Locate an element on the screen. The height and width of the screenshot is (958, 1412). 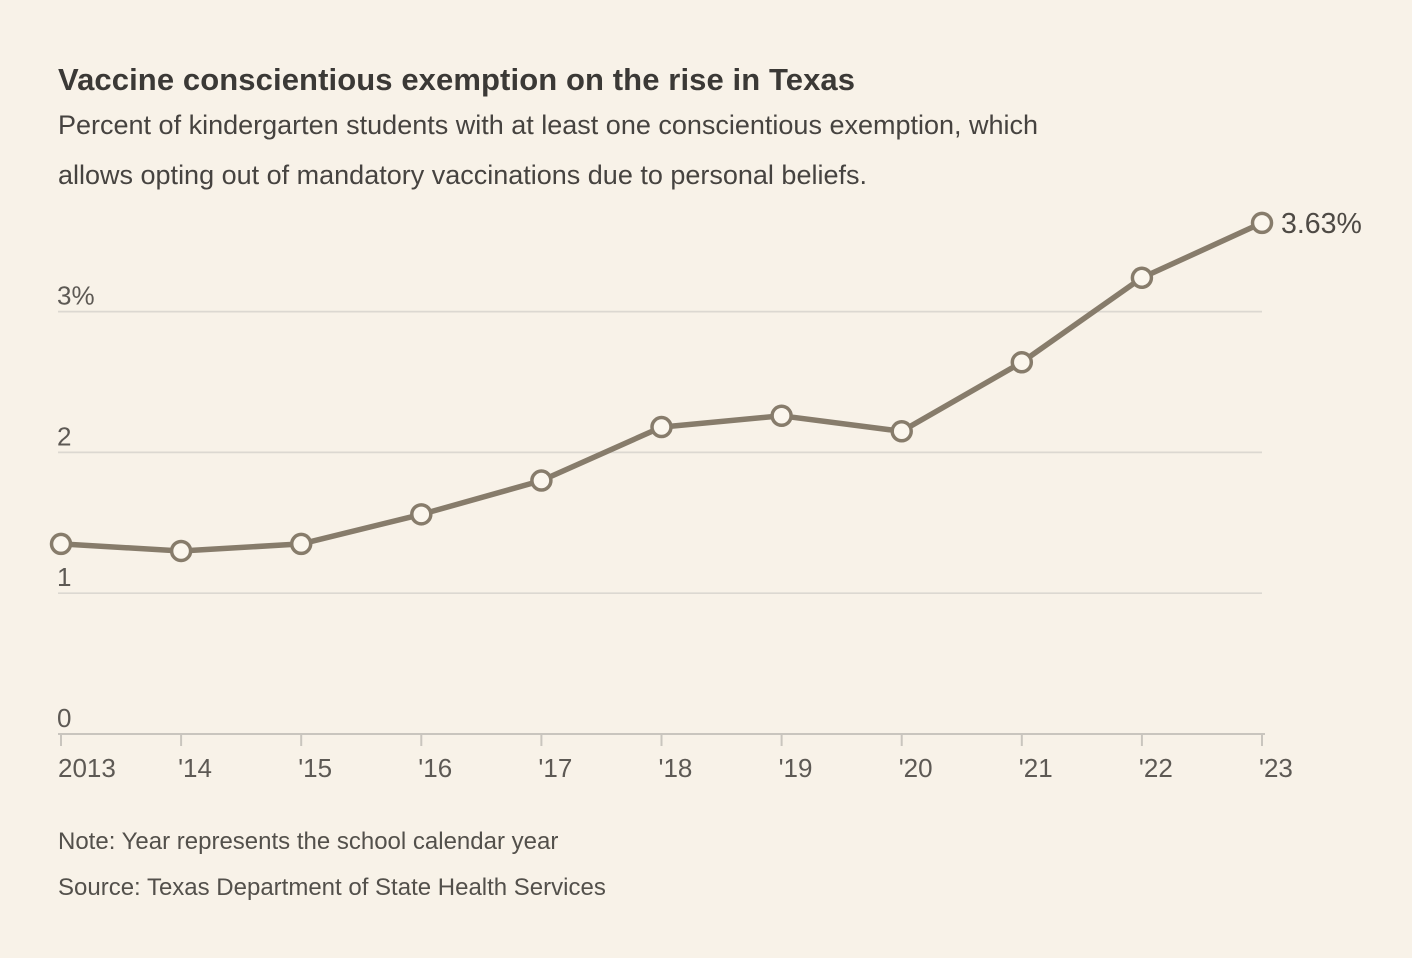
x-axis-label-2022: '22 is located at coordinates (1156, 768).